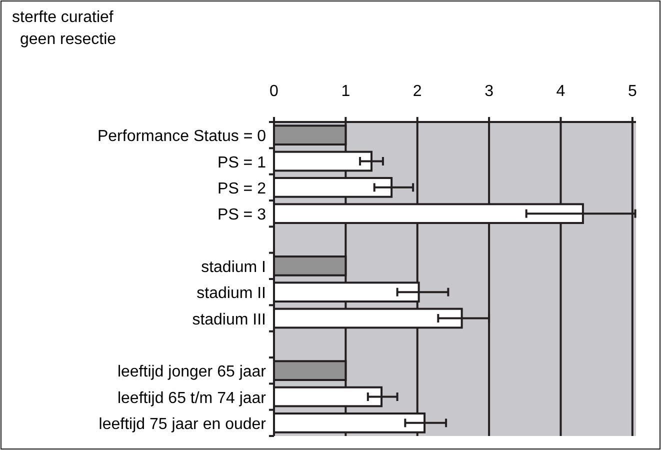  Describe the element at coordinates (182, 424) in the screenshot. I see `y-tick-label: leeftijd 75 jaar en ouder` at that location.